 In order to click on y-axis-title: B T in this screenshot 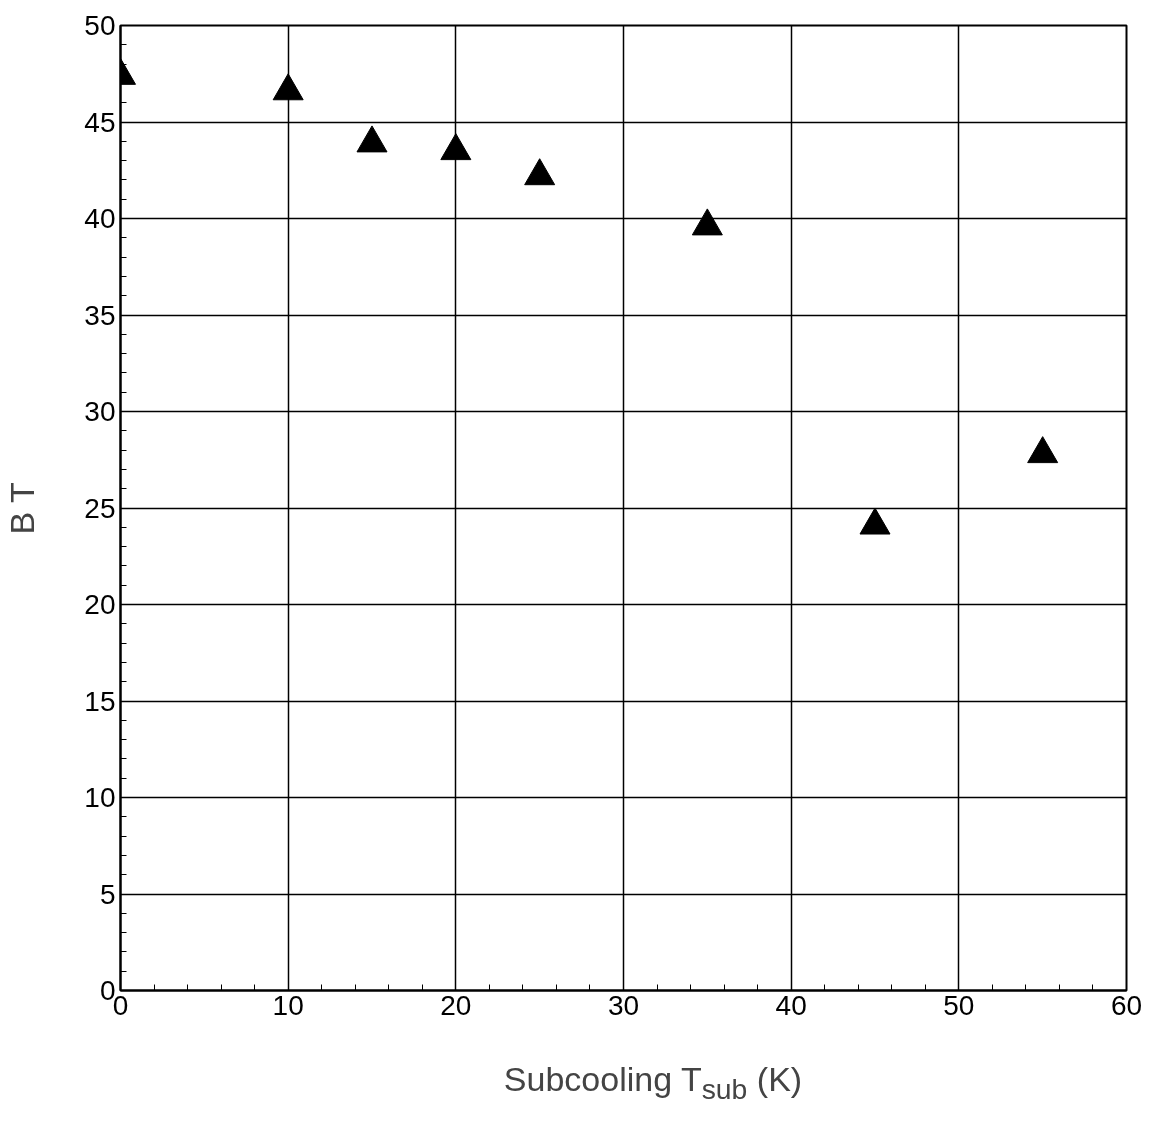, I will do `click(22, 508)`.